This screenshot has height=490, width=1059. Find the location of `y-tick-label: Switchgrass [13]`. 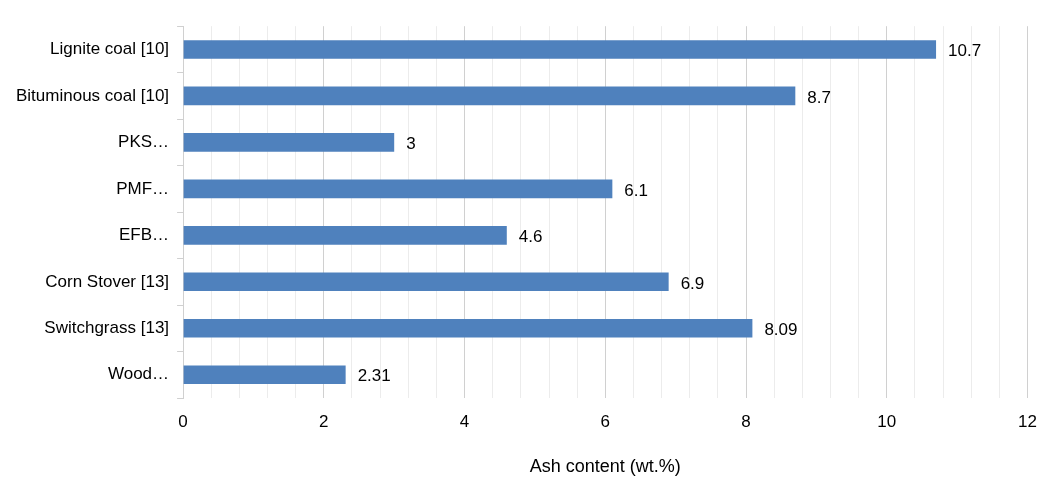

y-tick-label: Switchgrass [13] is located at coordinates (107, 327).